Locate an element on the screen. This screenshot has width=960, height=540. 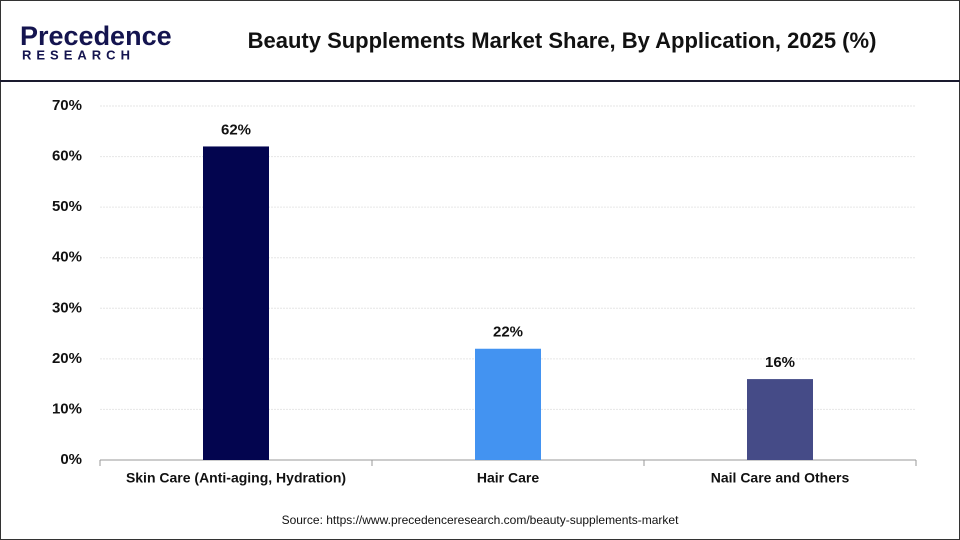
value-label: 22% is located at coordinates (508, 332).